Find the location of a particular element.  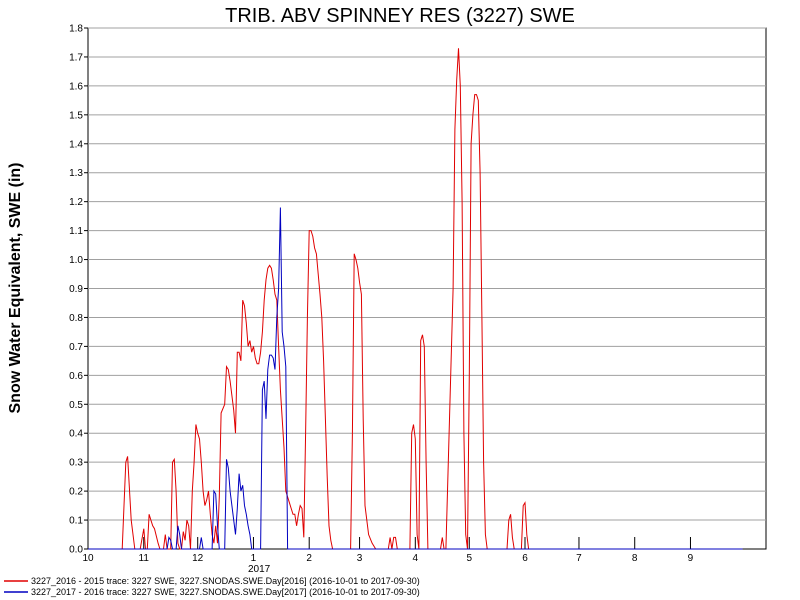

x-tick-label: 9 is located at coordinates (691, 558).